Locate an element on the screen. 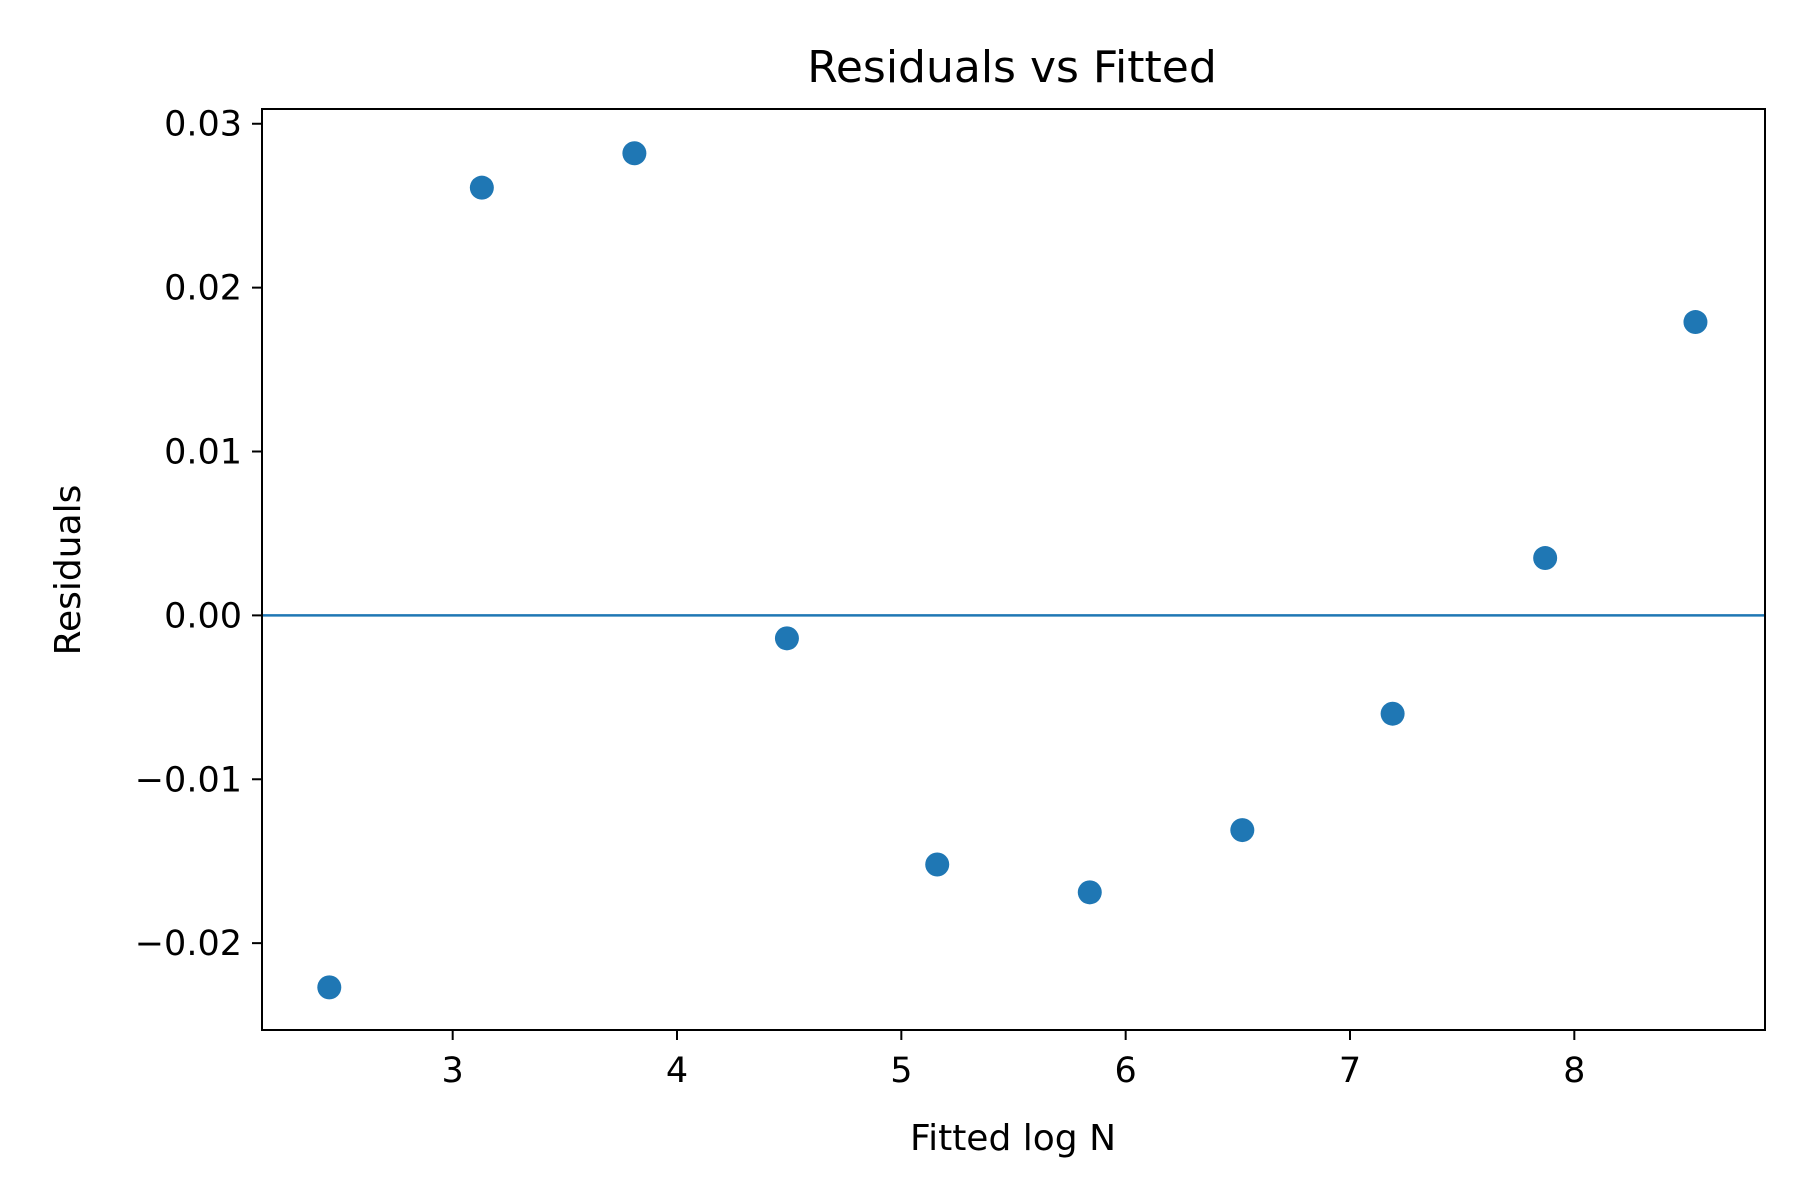  x-tick-label: 6 is located at coordinates (1126, 1071).